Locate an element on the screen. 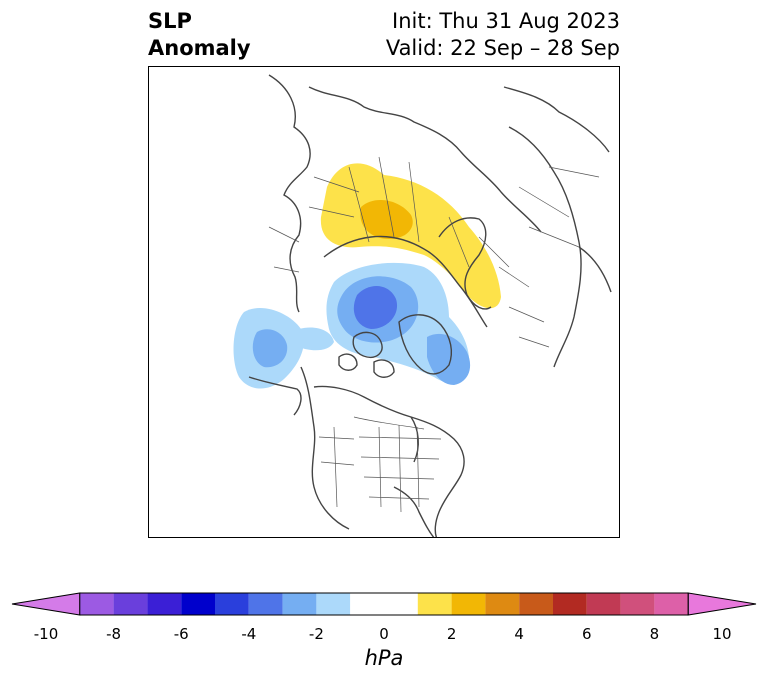  negative-anomaly-pacific-inner is located at coordinates (270, 348).